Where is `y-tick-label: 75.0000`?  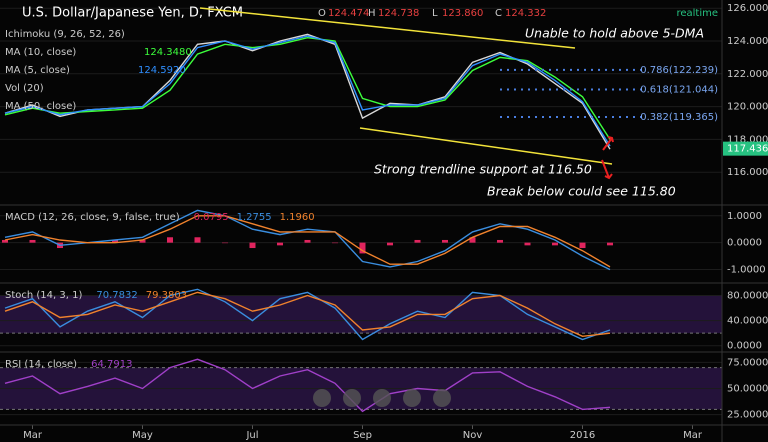
y-tick-label: 75.0000 is located at coordinates (747, 362).